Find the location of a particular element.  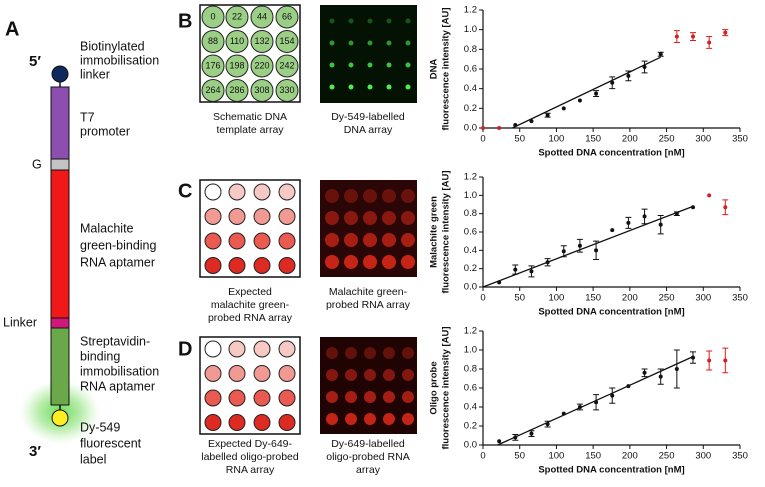

y-axis-label: Malachite green is located at coordinates (434, 232).